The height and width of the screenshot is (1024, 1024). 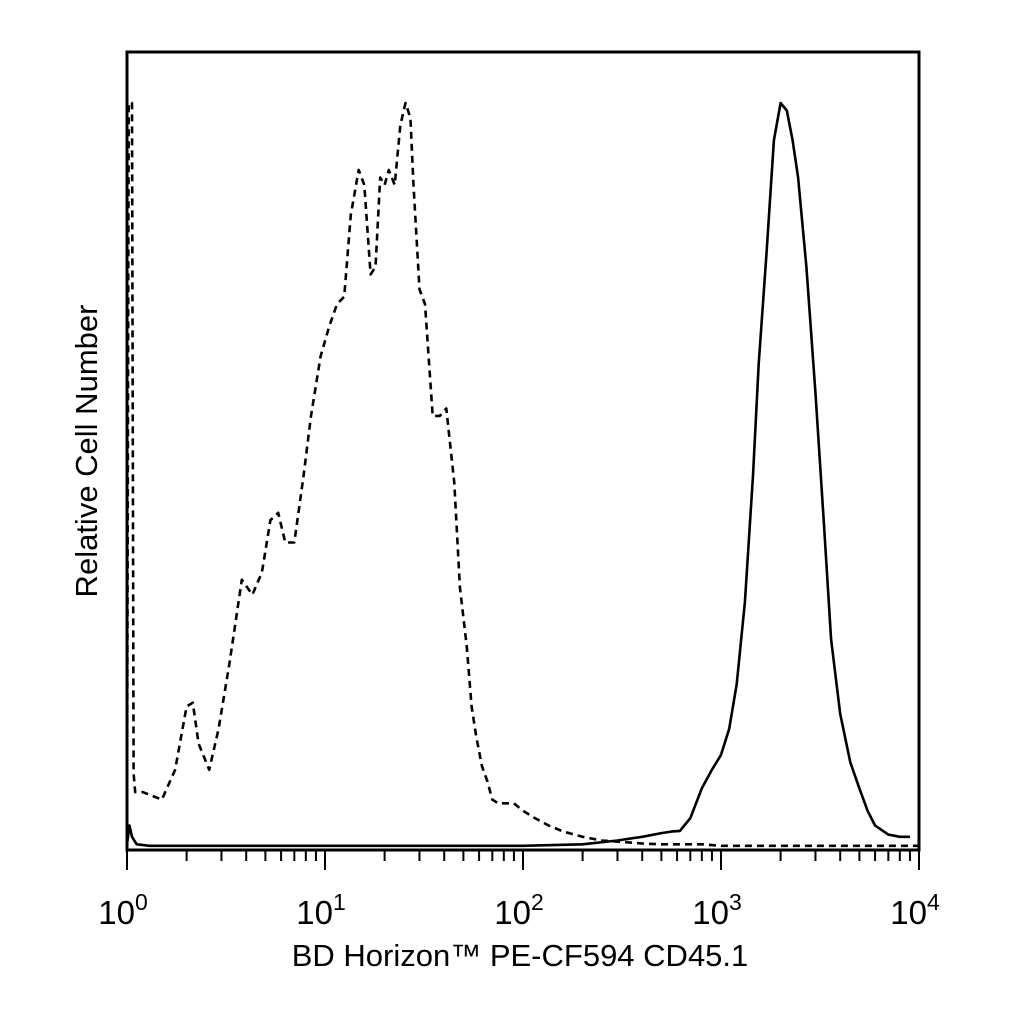 What do you see at coordinates (520, 955) in the screenshot?
I see `x-axis-label: BD Horizon™ PE-CF594 CD45.1` at bounding box center [520, 955].